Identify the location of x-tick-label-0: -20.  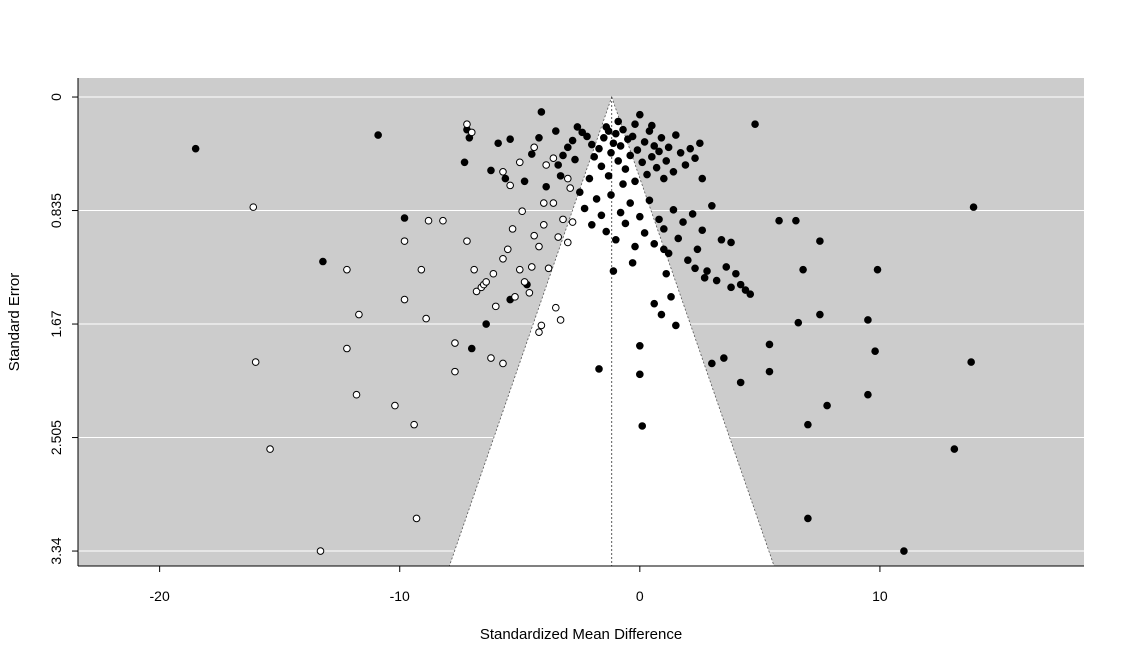
(160, 596).